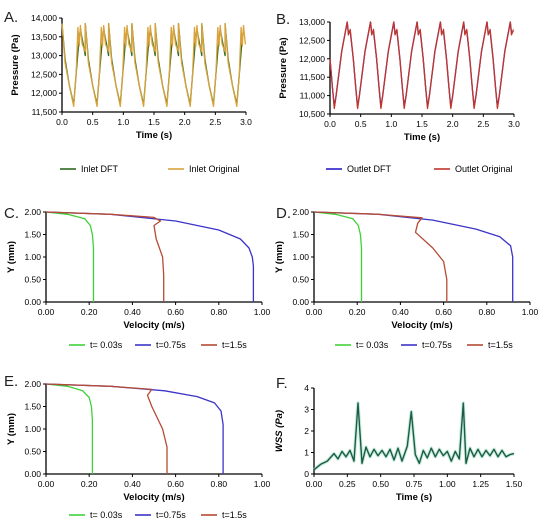 The image size is (550, 528). Describe the element at coordinates (306, 410) in the screenshot. I see `y-tick-label: 3` at that location.